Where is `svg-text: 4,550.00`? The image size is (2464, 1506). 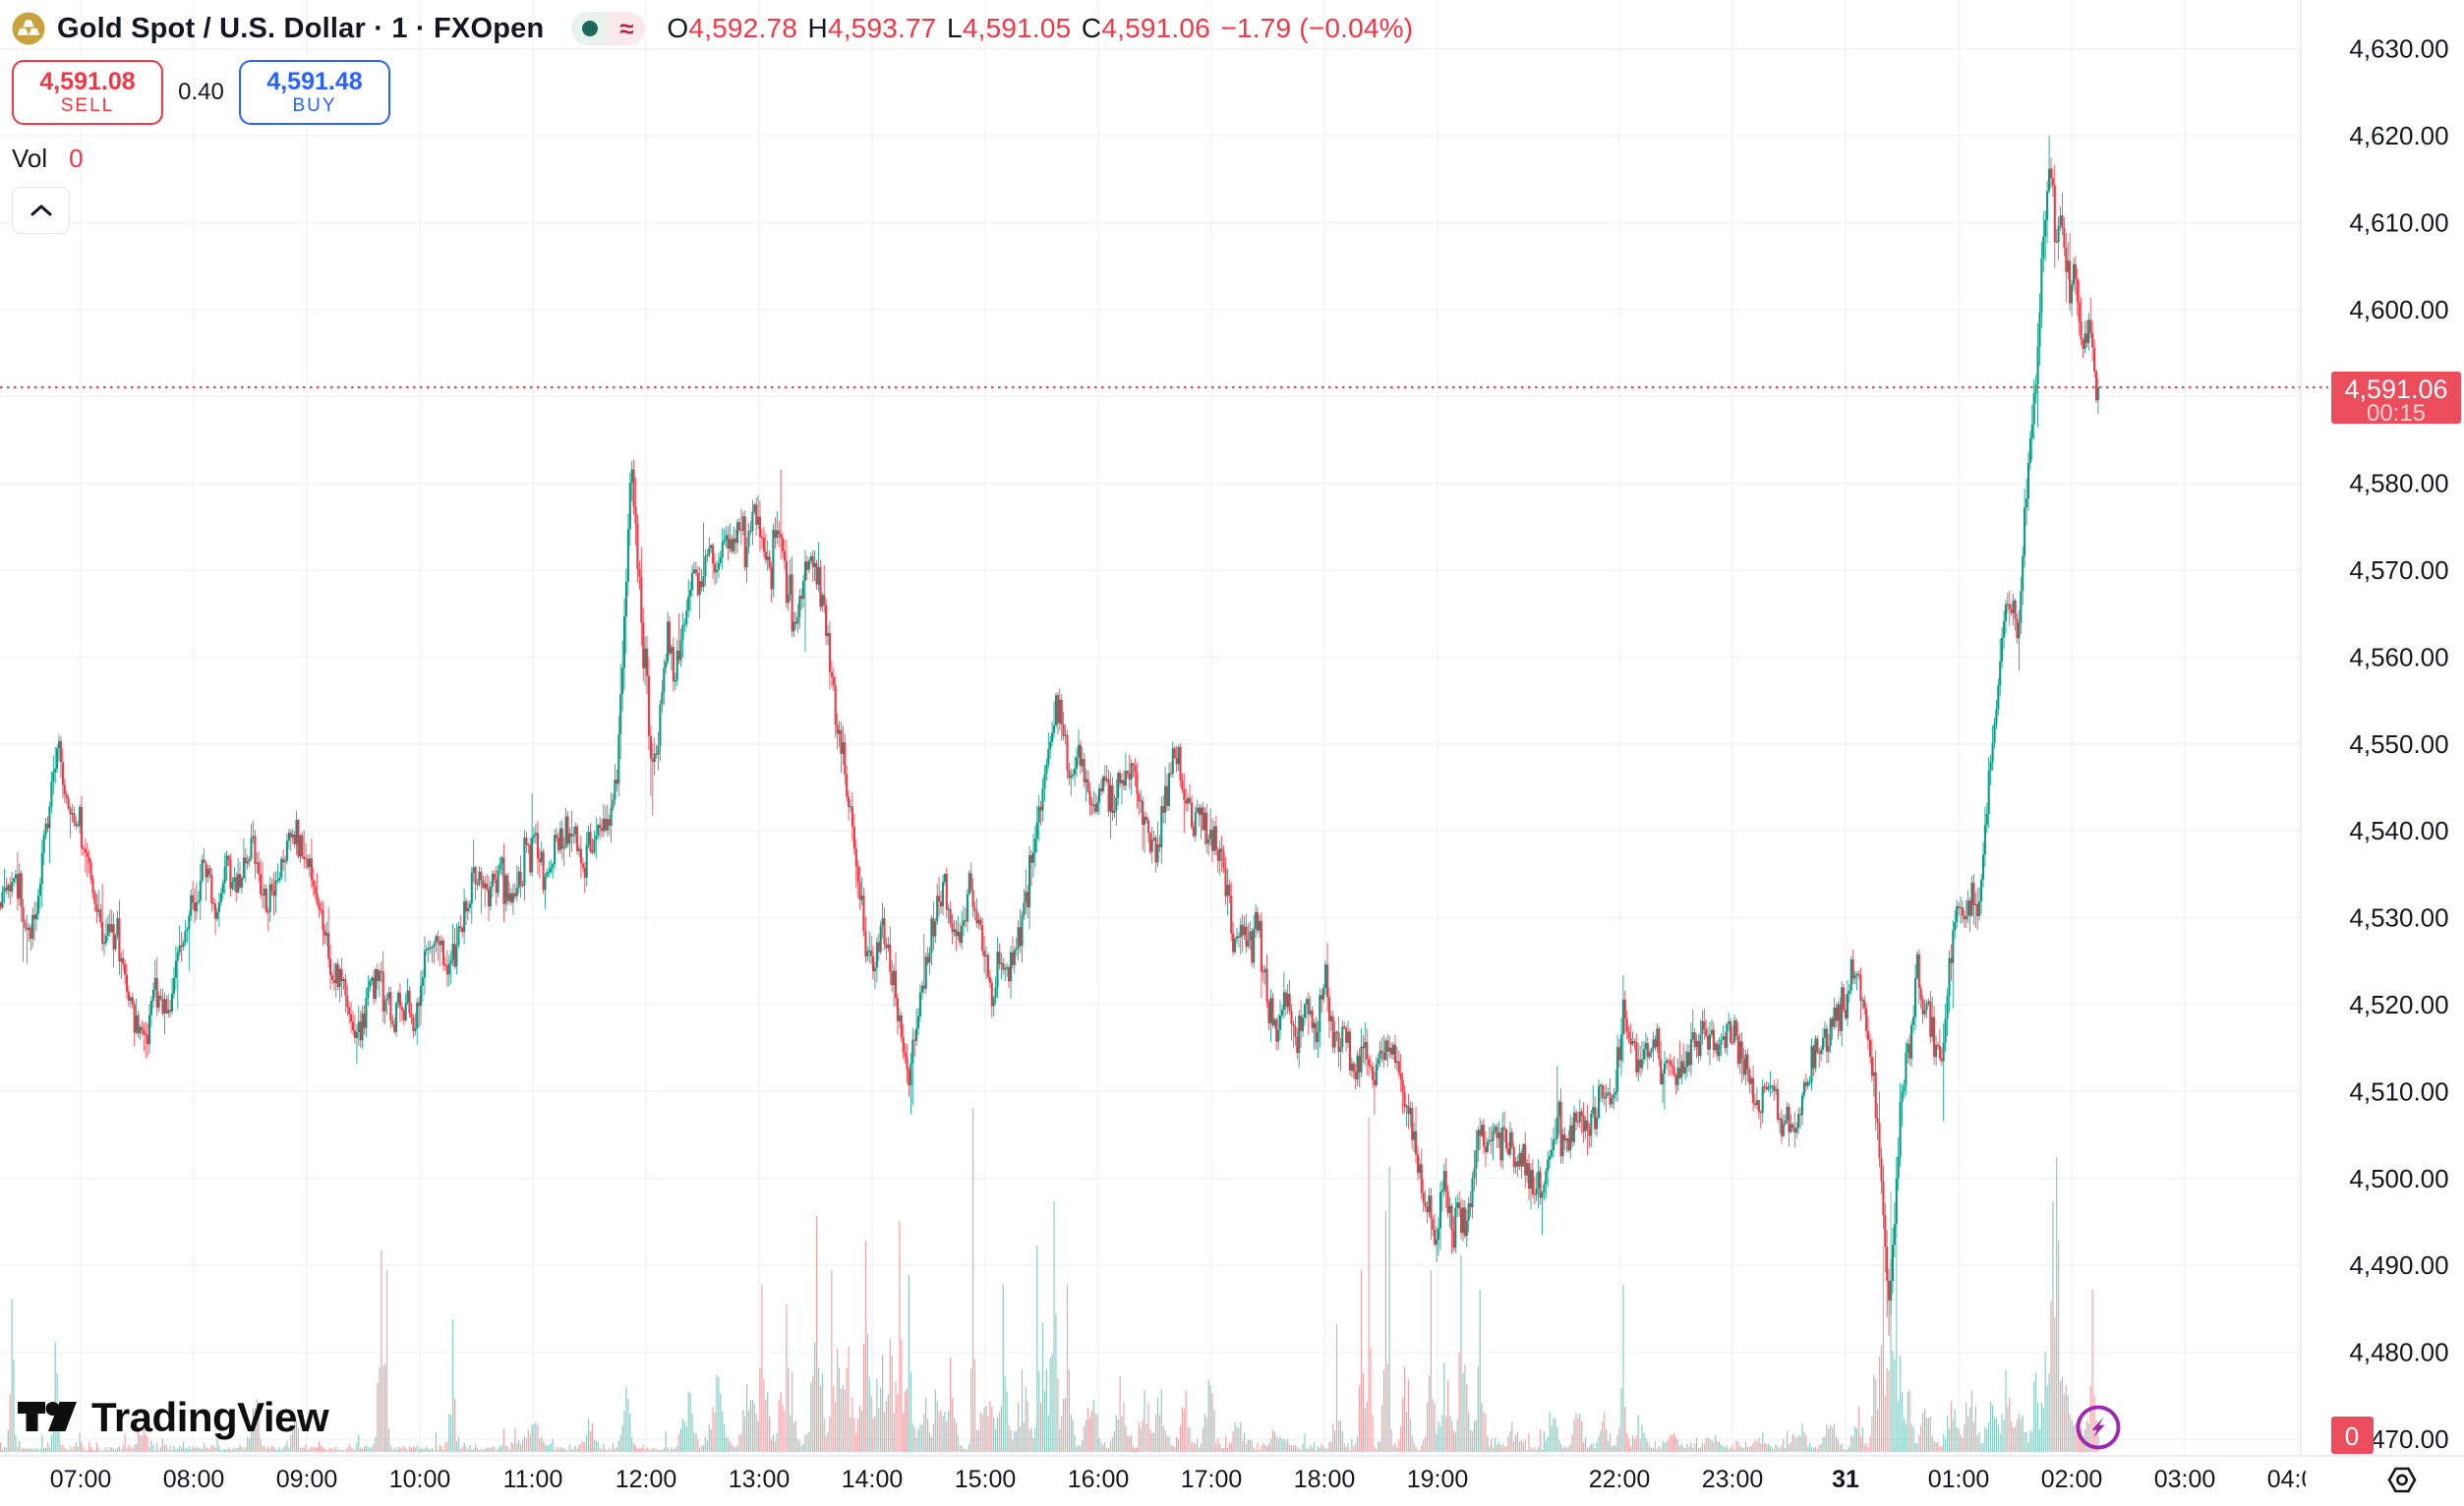 svg-text: 4,550.00 is located at coordinates (2398, 744).